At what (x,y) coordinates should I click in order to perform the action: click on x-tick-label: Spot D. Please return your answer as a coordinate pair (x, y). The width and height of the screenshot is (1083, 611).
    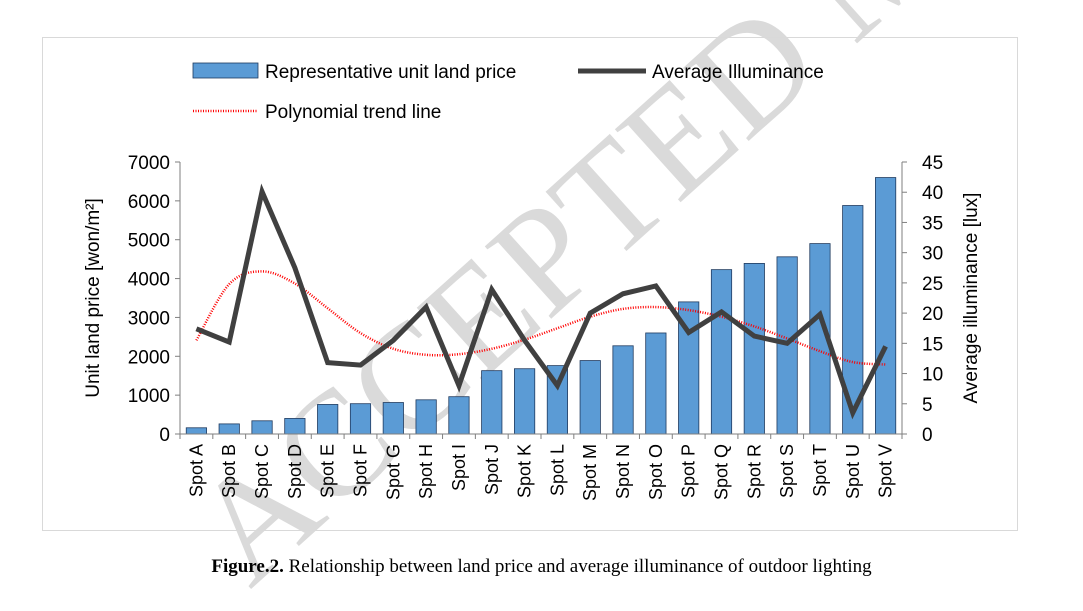
    Looking at the image, I should click on (295, 471).